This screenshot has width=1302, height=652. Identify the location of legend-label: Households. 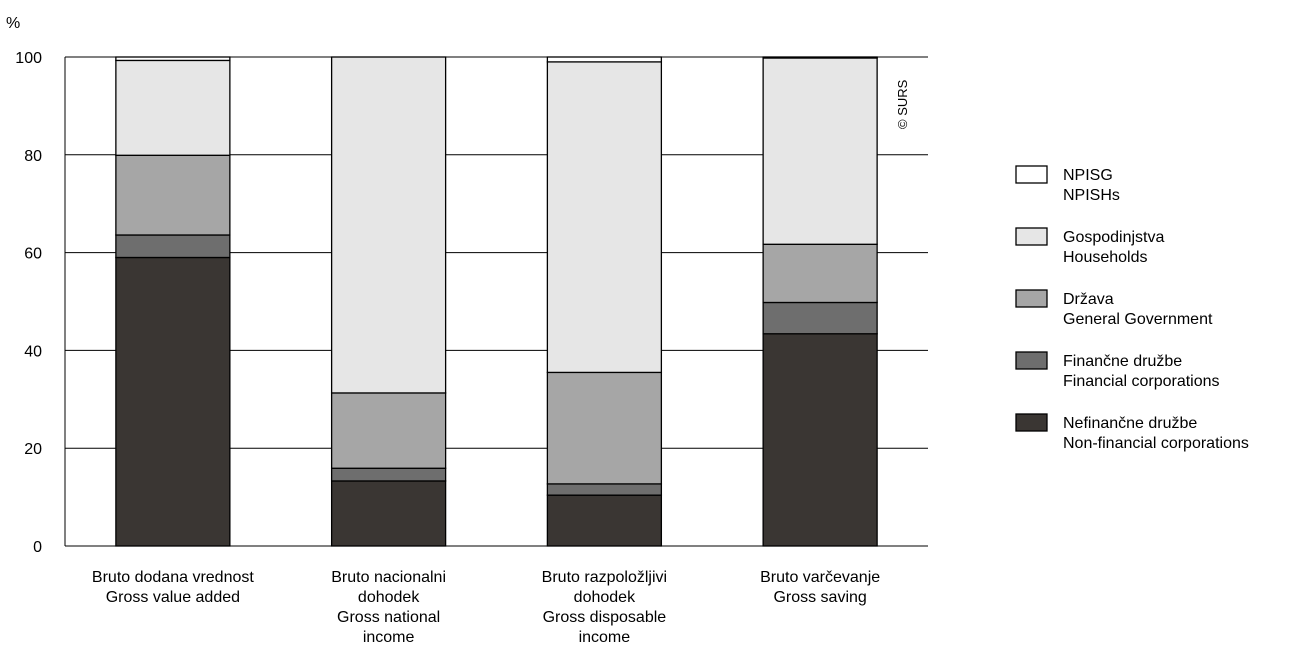
(1105, 257).